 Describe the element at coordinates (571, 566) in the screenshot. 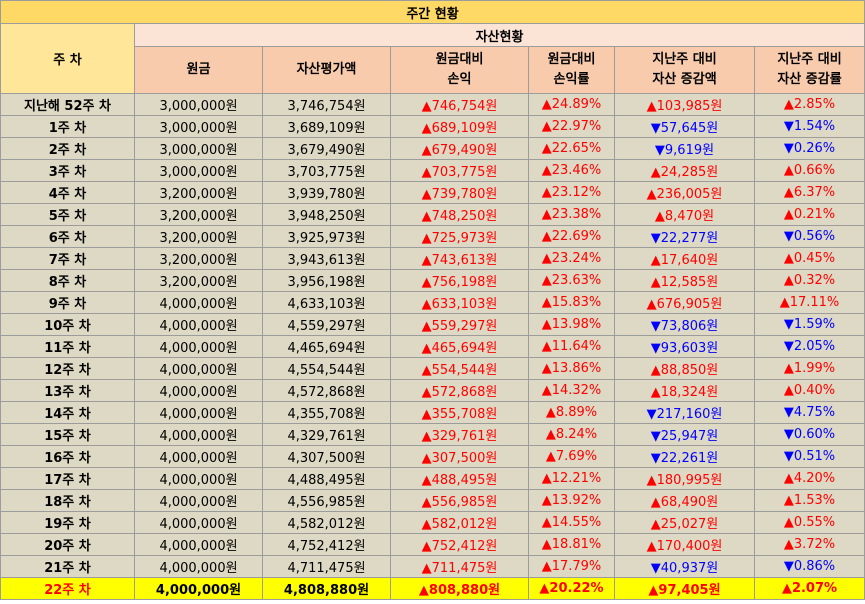

I see `profit-loss-rate-cell: ▲17.79%` at that location.